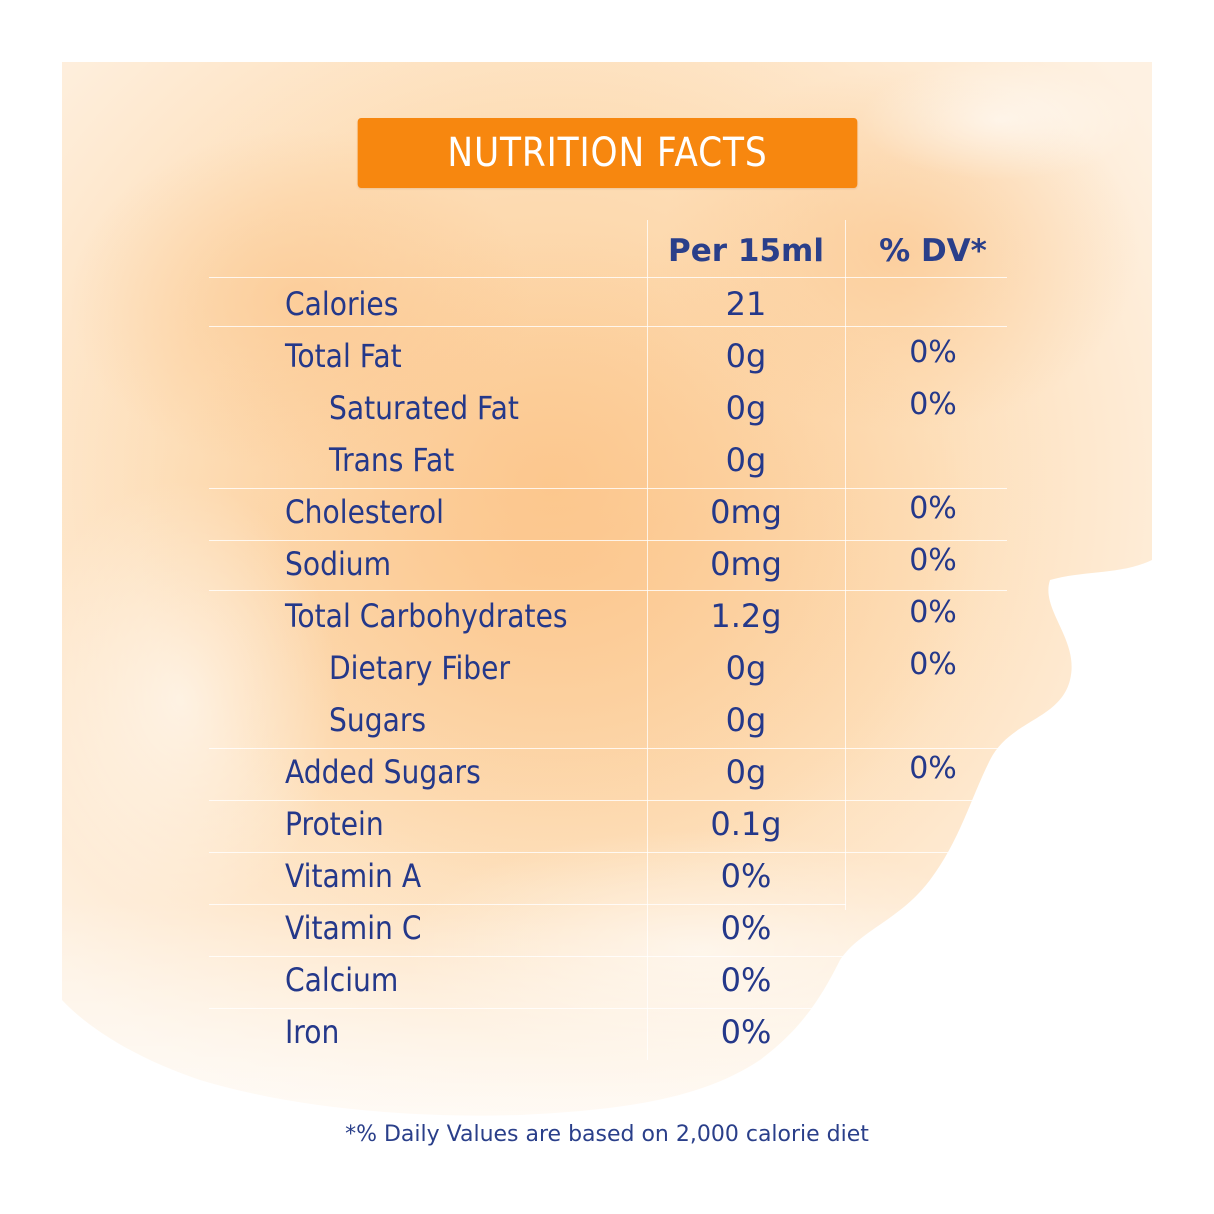 This screenshot has height=1214, width=1214. What do you see at coordinates (746, 616) in the screenshot?
I see `nutrient-amount: 1.2g` at bounding box center [746, 616].